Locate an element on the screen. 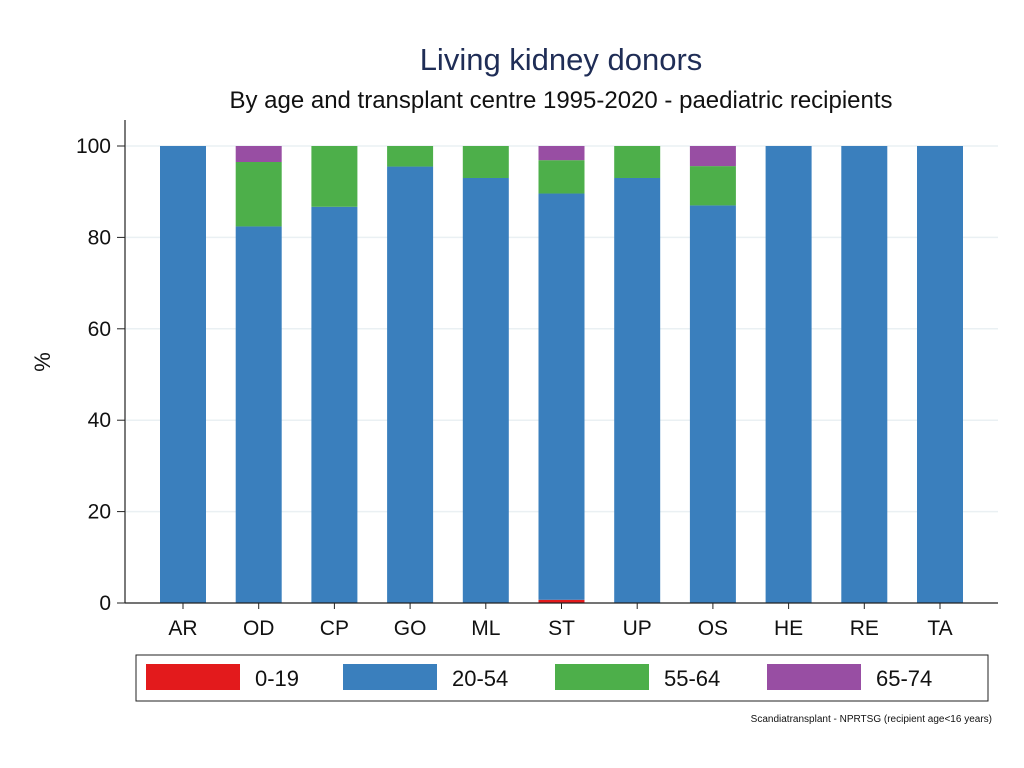 Image resolution: width=1024 pixels, height=768 pixels. x-tick-label: GO is located at coordinates (410, 628).